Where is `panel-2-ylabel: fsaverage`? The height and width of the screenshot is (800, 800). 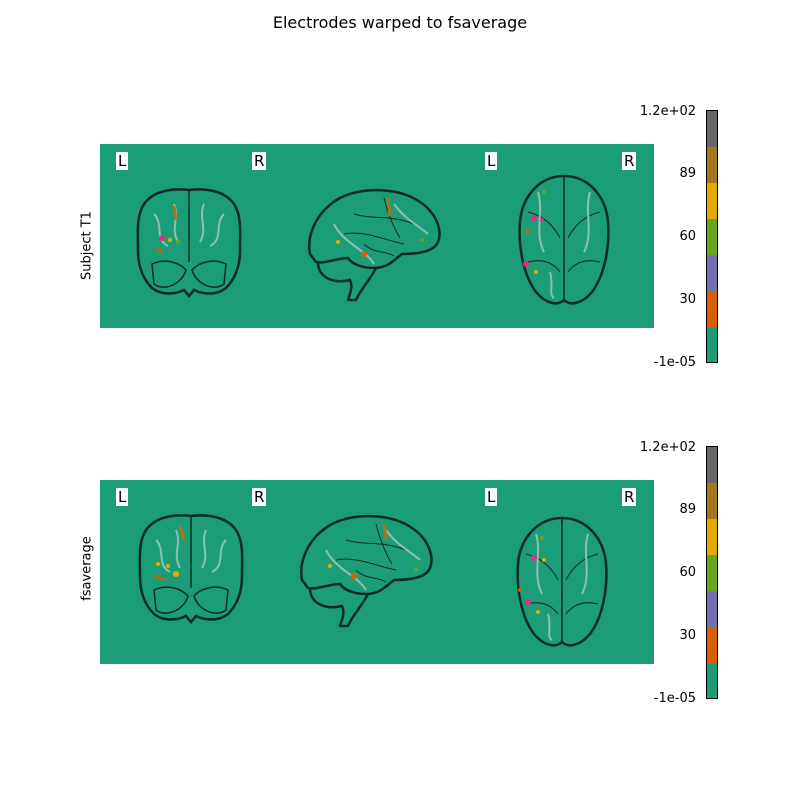
panel-2-ylabel: fsaverage is located at coordinates (87, 568).